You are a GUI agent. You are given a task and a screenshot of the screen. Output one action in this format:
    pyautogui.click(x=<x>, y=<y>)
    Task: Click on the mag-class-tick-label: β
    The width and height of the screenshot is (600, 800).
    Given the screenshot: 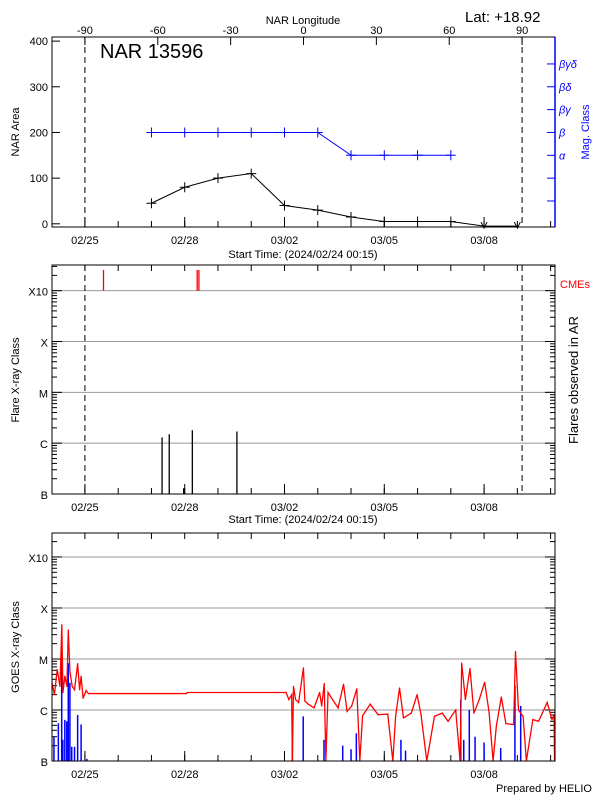 What is the action you would take?
    pyautogui.click(x=562, y=133)
    